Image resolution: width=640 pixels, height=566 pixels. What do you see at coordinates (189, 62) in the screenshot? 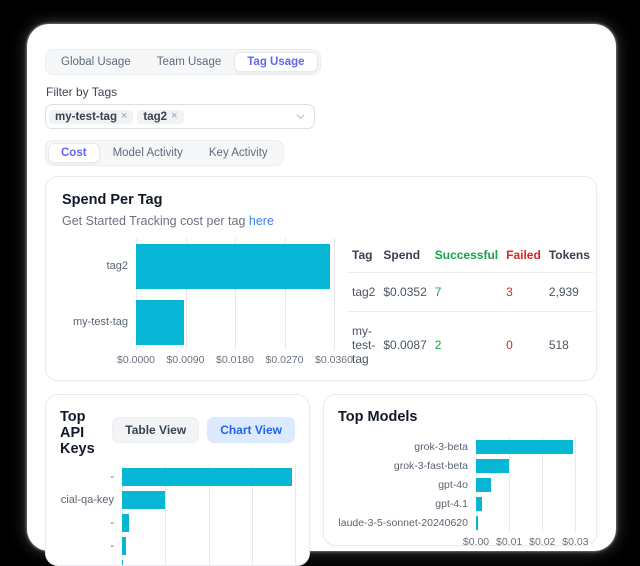
I see `tab-team-usage: Team Usage` at bounding box center [189, 62].